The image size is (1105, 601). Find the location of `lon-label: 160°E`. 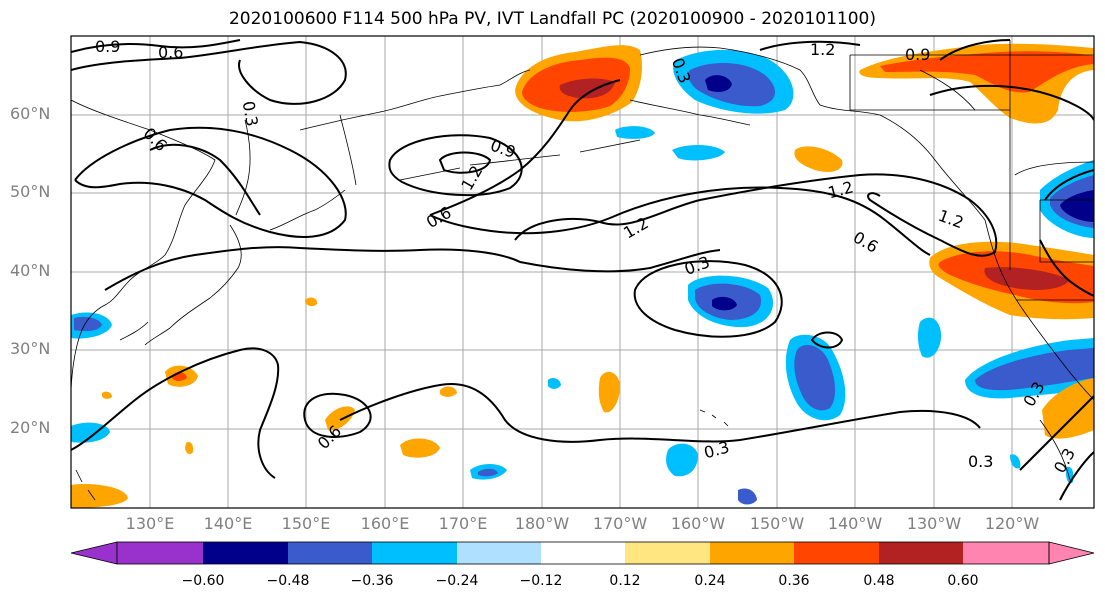

lon-label: 160°E is located at coordinates (385, 523).